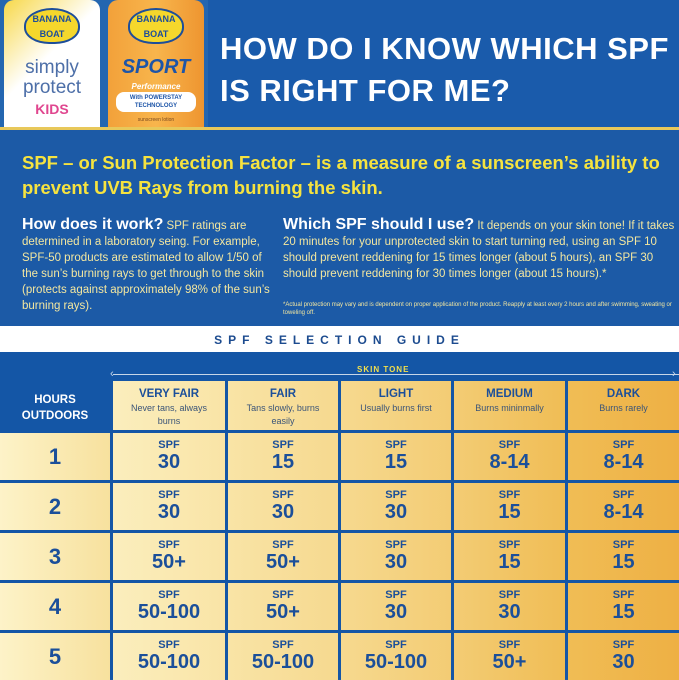  What do you see at coordinates (444, 69) in the screenshot?
I see `page-title: HOW DO I KNOW WHICH SPF IS RIGHT FOR ME?` at bounding box center [444, 69].